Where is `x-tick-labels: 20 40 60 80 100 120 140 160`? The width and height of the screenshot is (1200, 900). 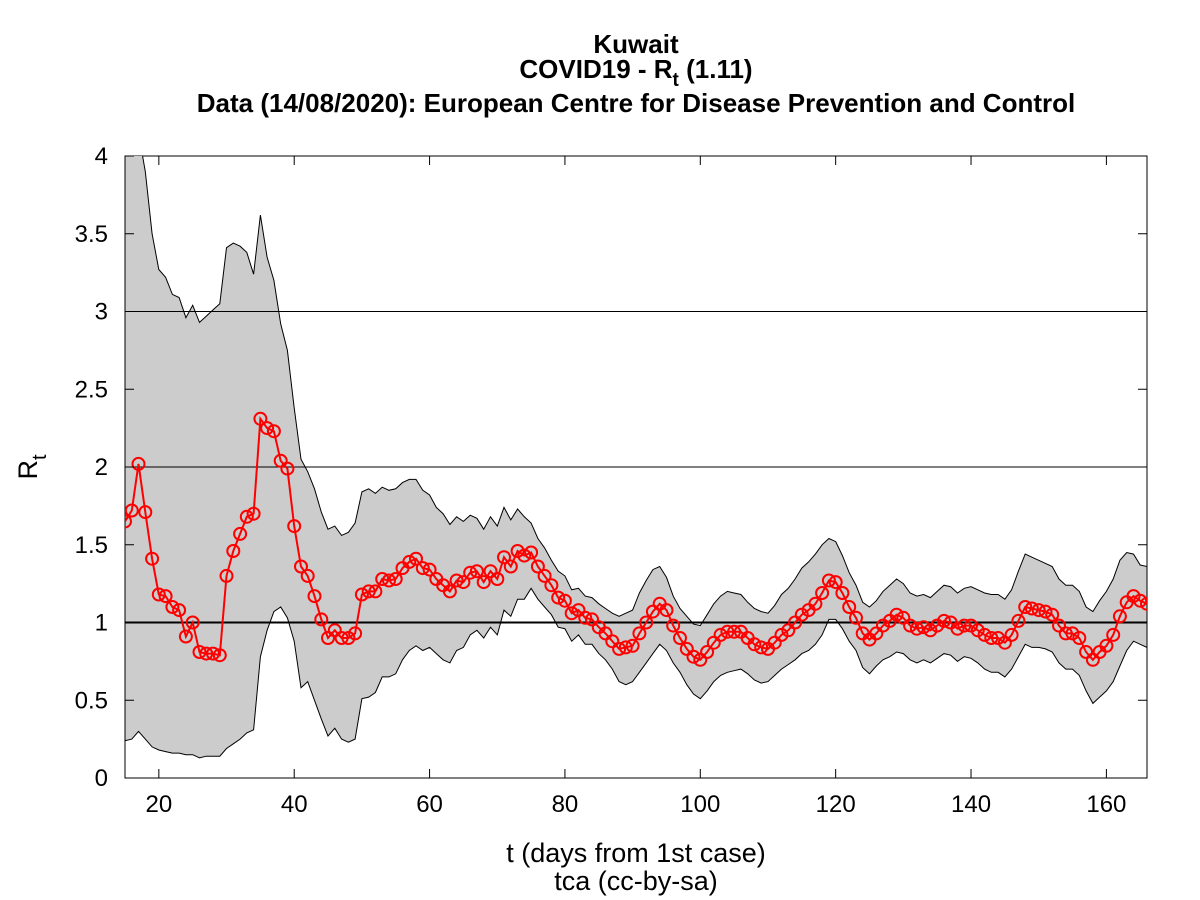 x-tick-labels: 20 40 60 80 100 120 140 160 is located at coordinates (635, 804).